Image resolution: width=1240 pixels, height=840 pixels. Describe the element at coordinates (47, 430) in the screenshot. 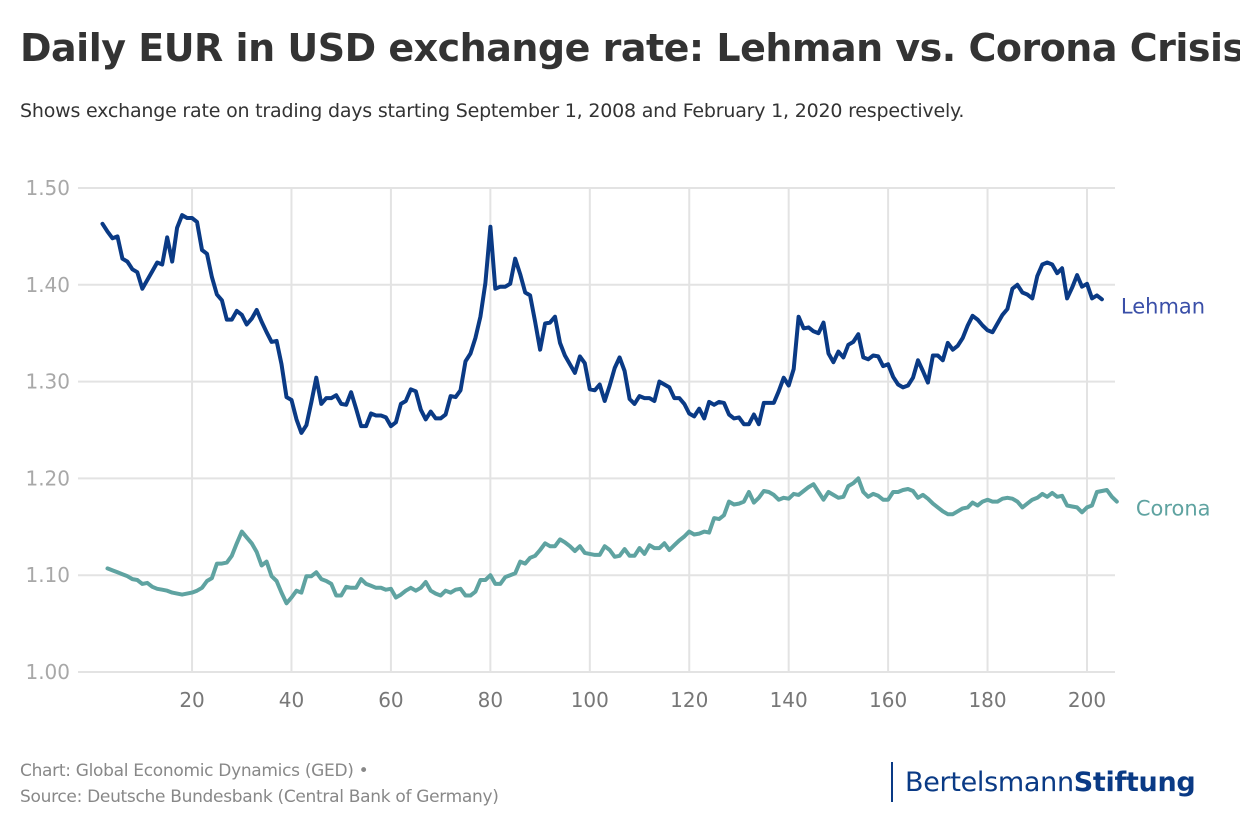

I see `y-axis-tick-labels: 1.00 1.10 1.20 1.30 1.40 1.50` at that location.